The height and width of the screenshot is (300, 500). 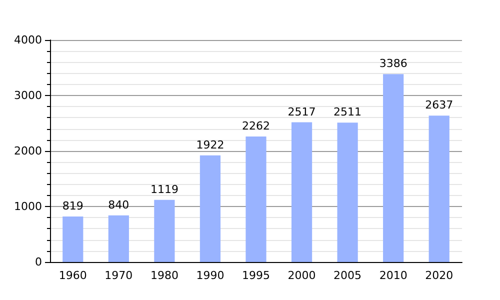 What do you see at coordinates (164, 275) in the screenshot?
I see `x-tick-label: 1980` at bounding box center [164, 275].